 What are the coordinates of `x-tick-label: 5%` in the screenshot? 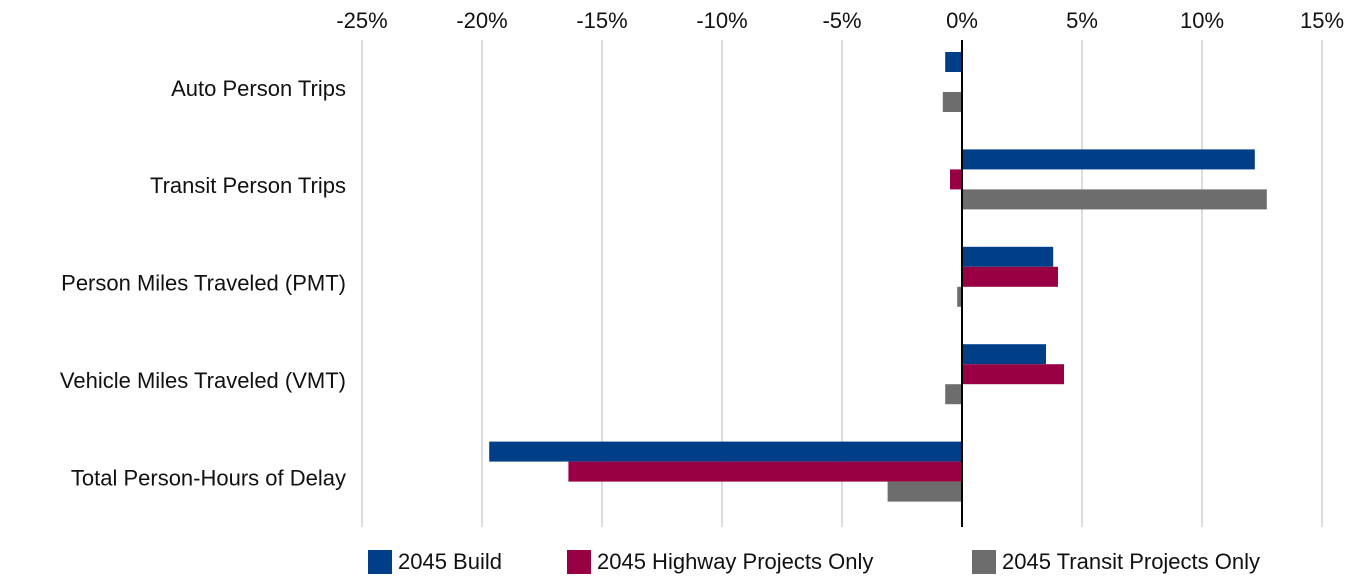 It's located at (1082, 20).